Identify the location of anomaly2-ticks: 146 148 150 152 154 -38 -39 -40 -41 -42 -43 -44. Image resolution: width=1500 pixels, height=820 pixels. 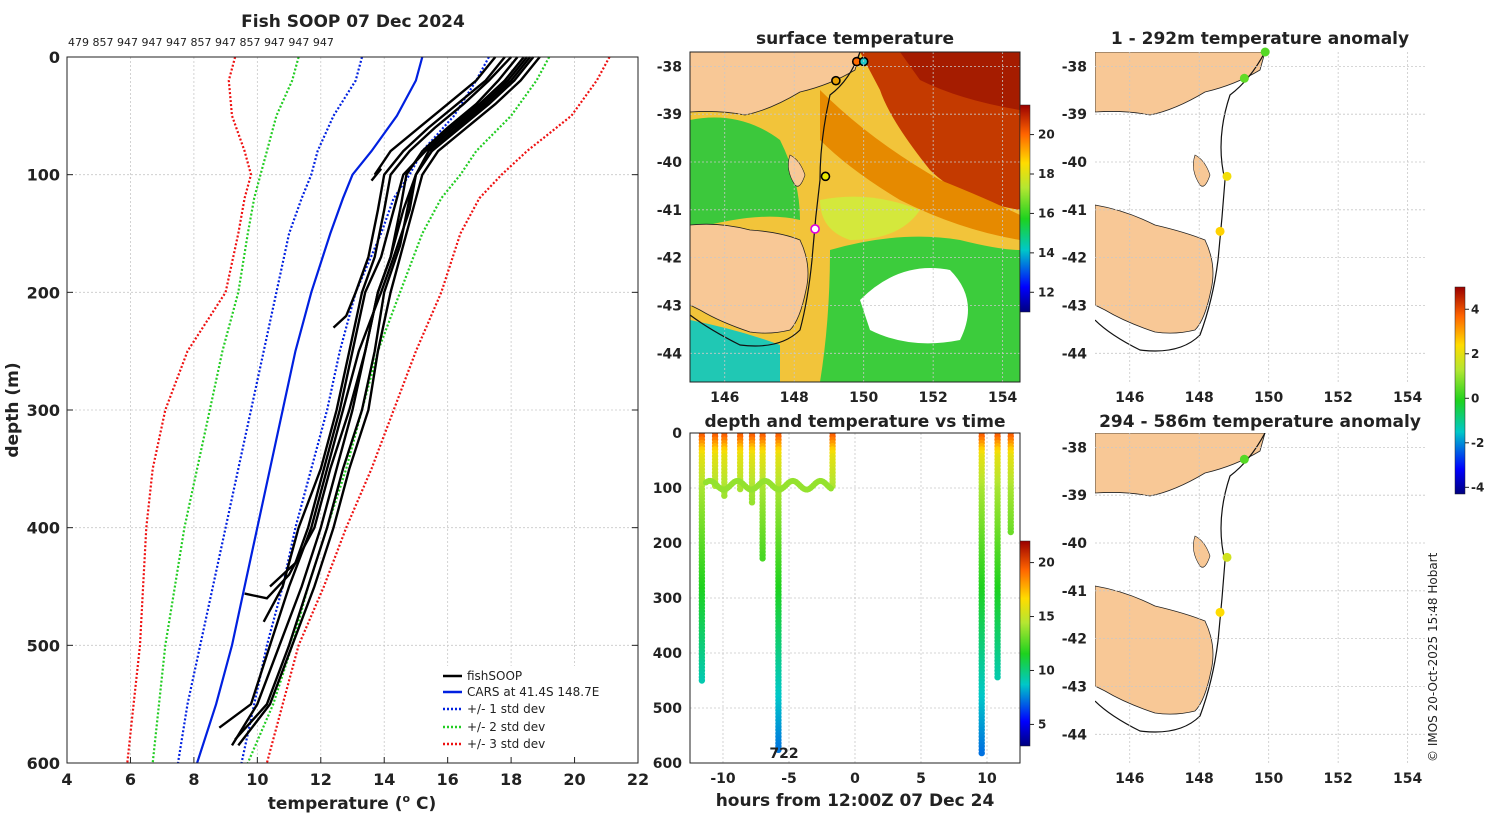
(1242, 613).